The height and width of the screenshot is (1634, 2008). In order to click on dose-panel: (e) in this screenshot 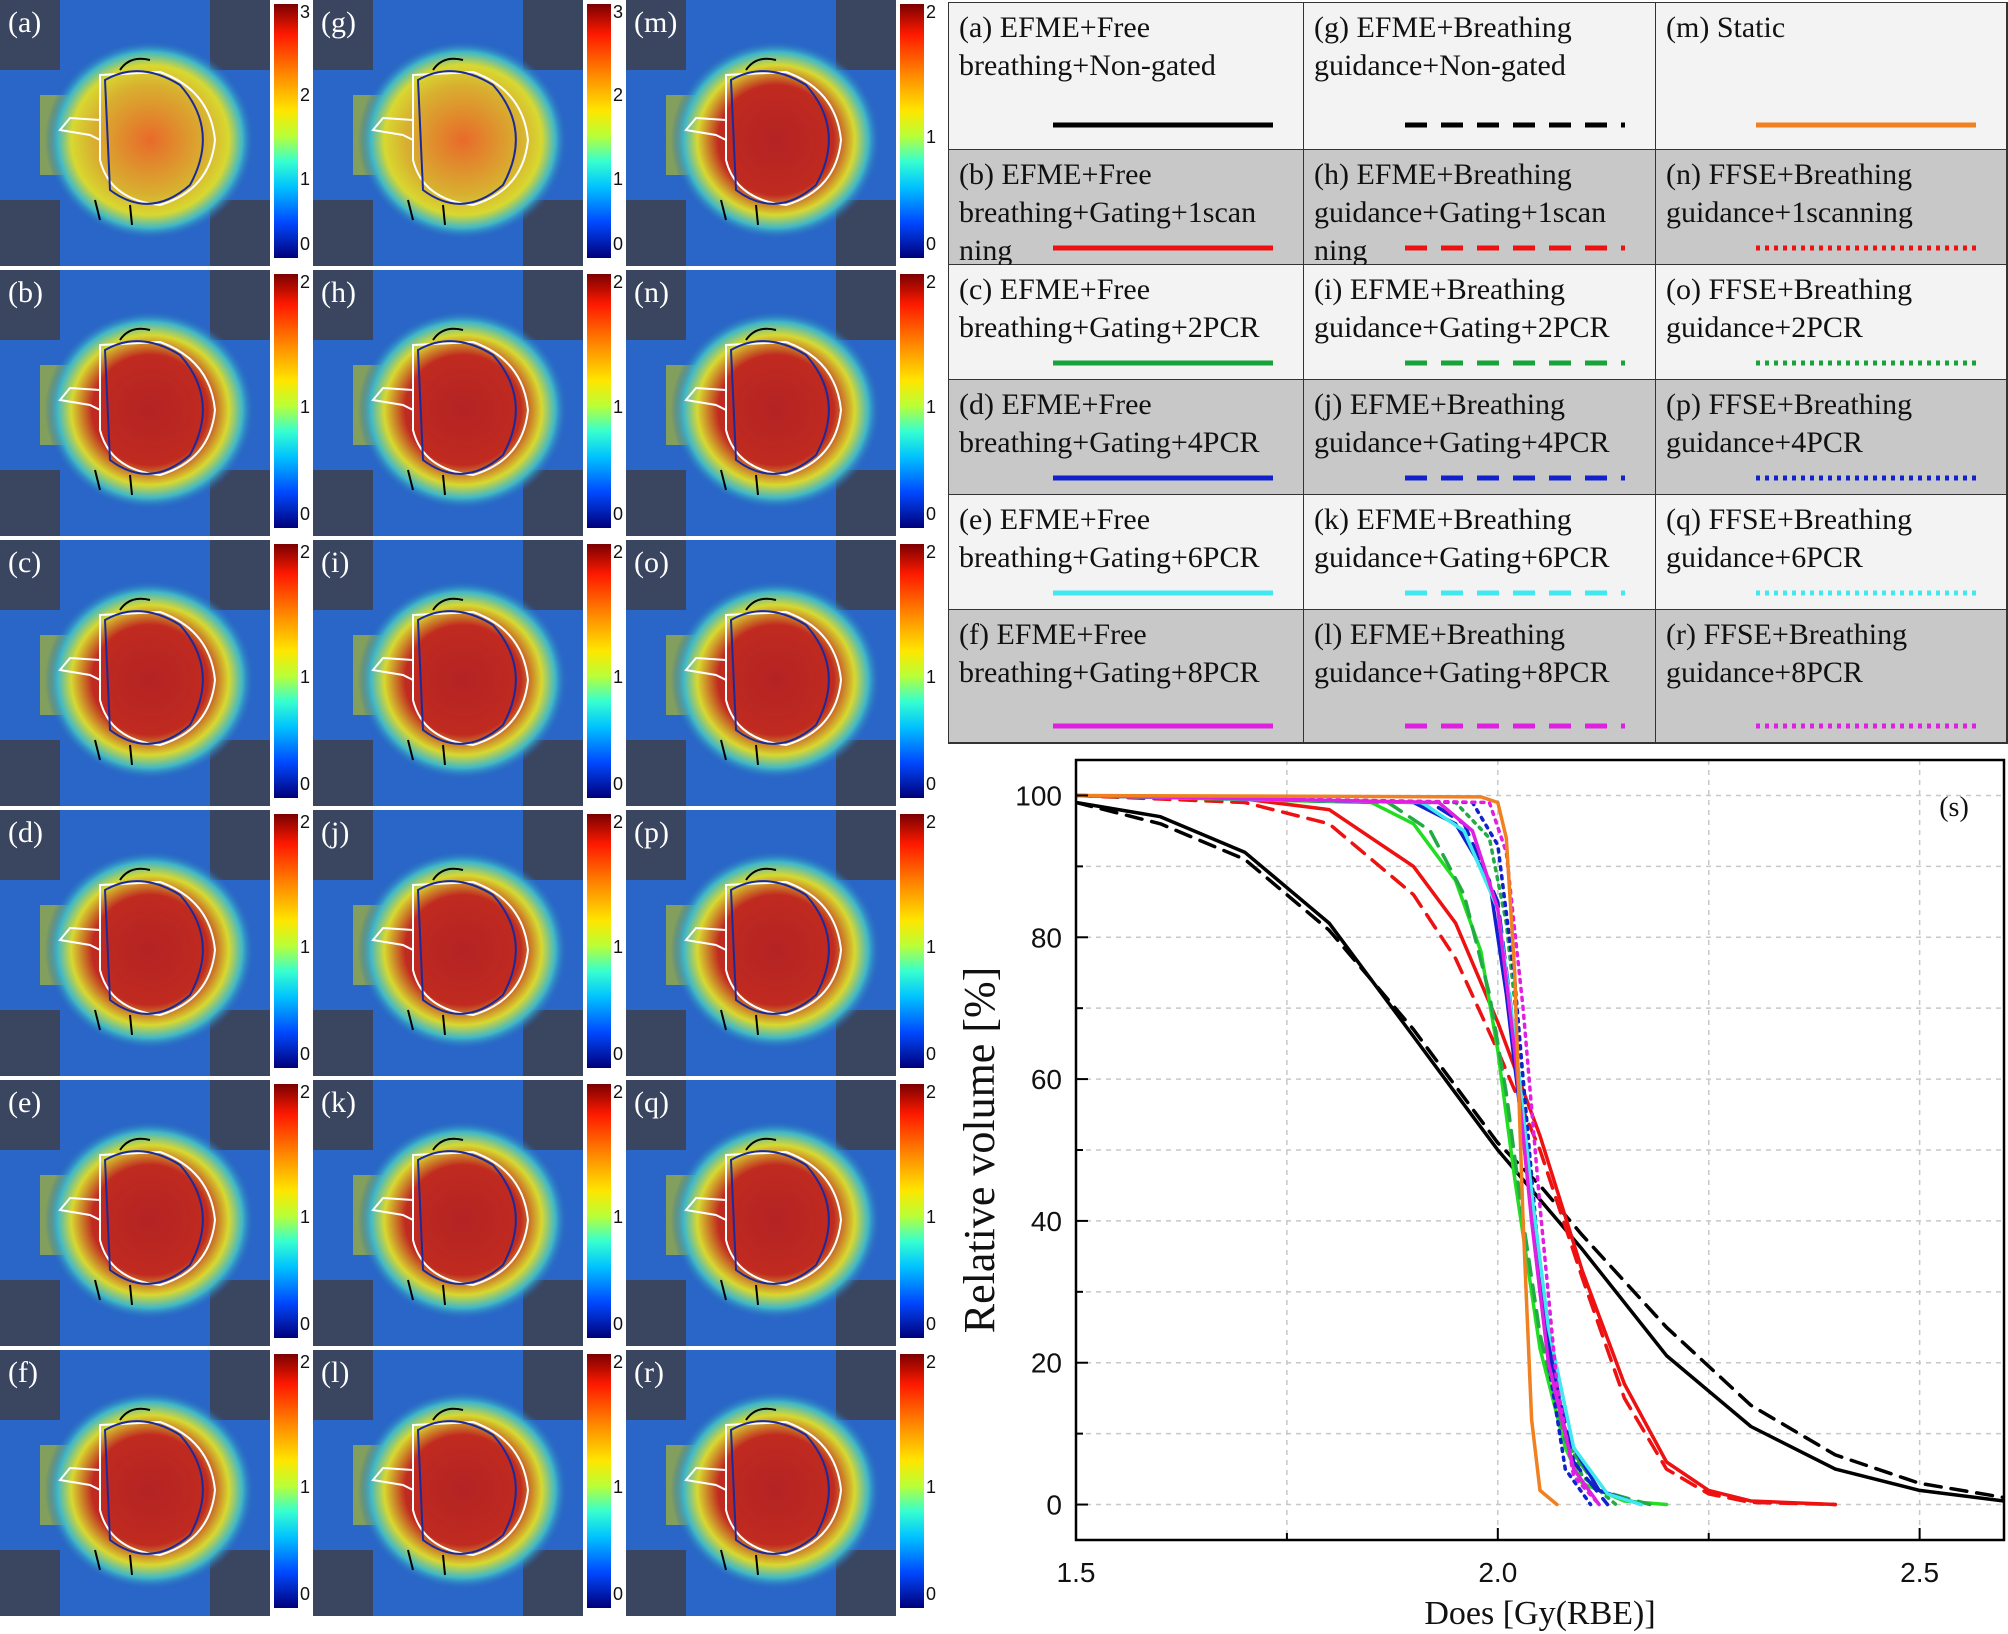, I will do `click(135, 1213)`.